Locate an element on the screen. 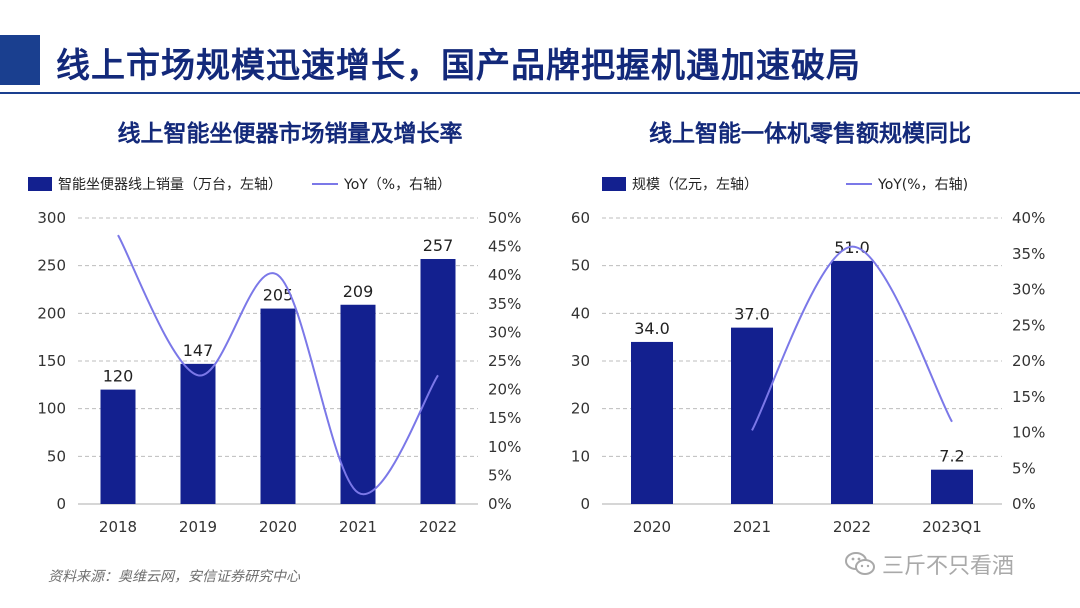 This screenshot has height=608, width=1080. legend-bar-label: 智能坐便器线上销量（万台，左轴） is located at coordinates (170, 185).